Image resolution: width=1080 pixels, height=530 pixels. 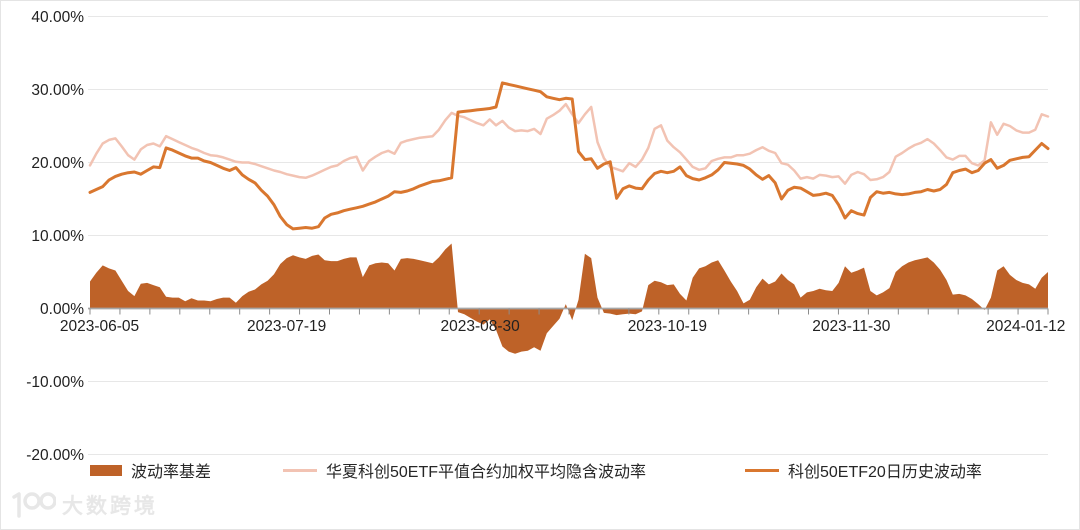 I want to click on legend-label-basis: 波动率基差, so click(x=171, y=472).